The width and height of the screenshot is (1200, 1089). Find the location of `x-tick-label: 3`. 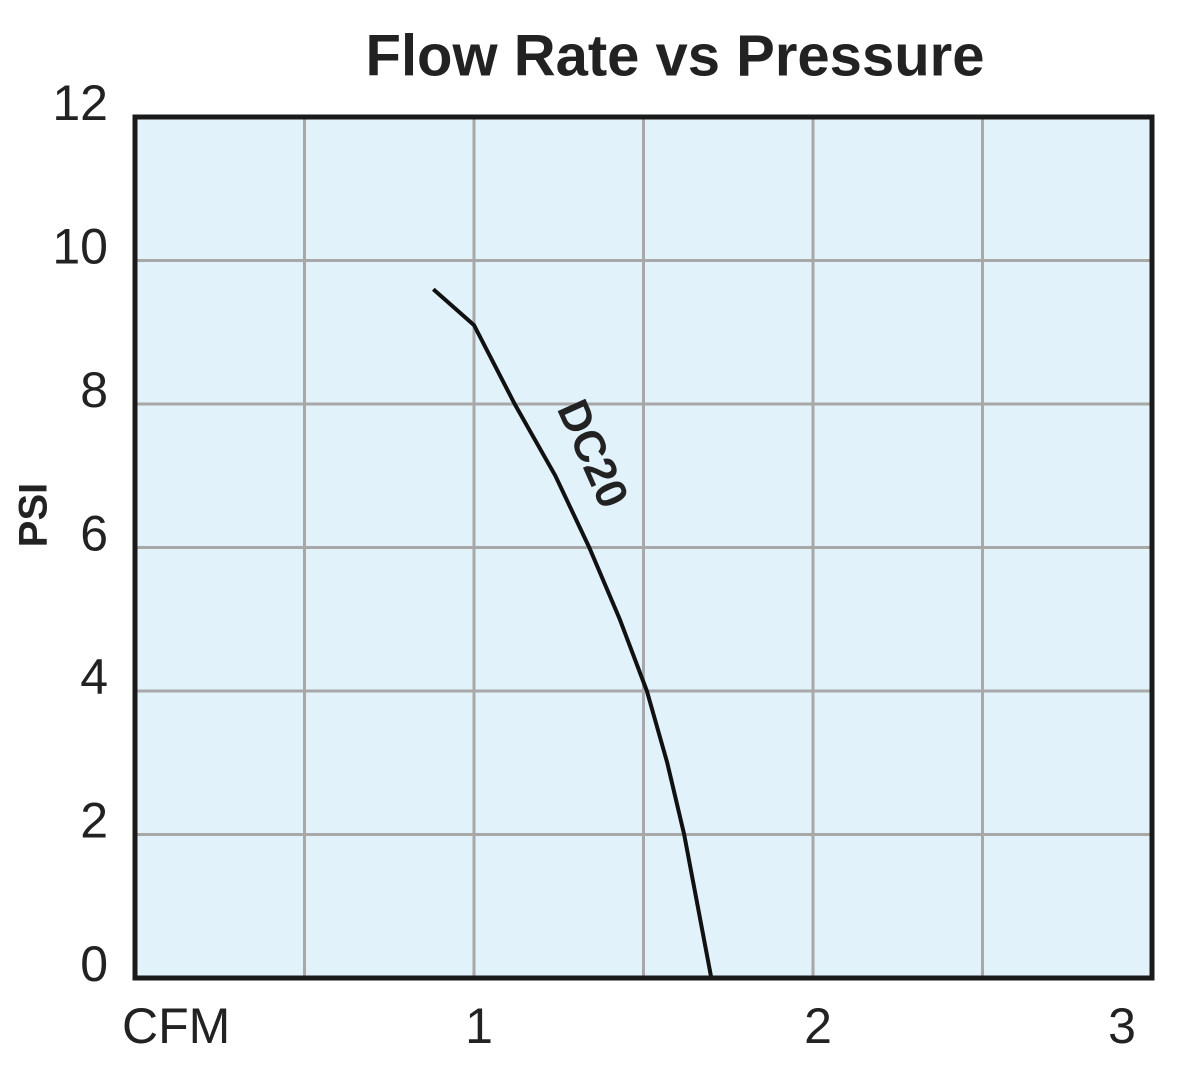

x-tick-label: 3 is located at coordinates (1122, 1026).